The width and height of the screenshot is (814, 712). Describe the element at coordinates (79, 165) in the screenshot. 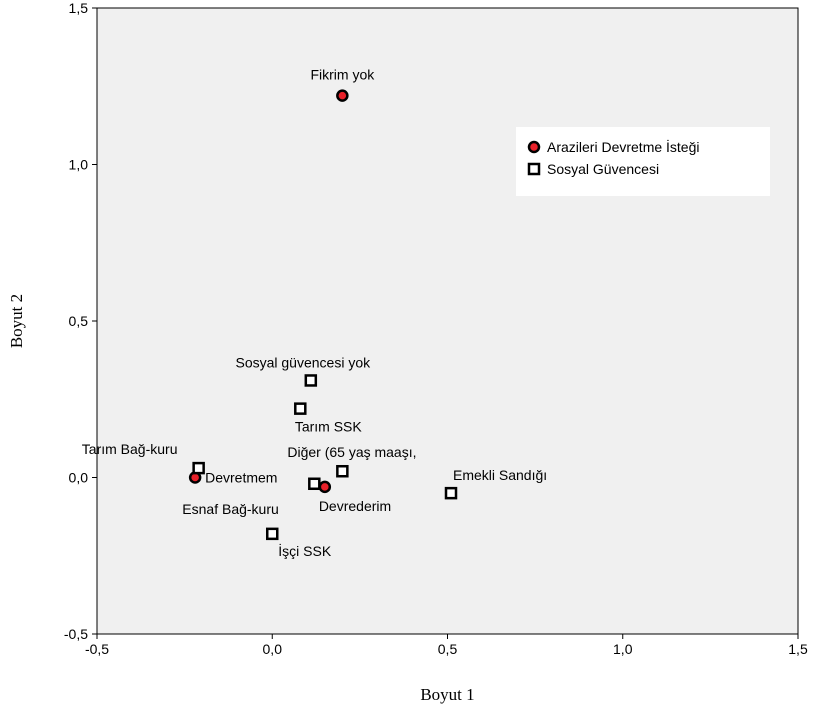

I see `y-tick-label: 1,0` at that location.